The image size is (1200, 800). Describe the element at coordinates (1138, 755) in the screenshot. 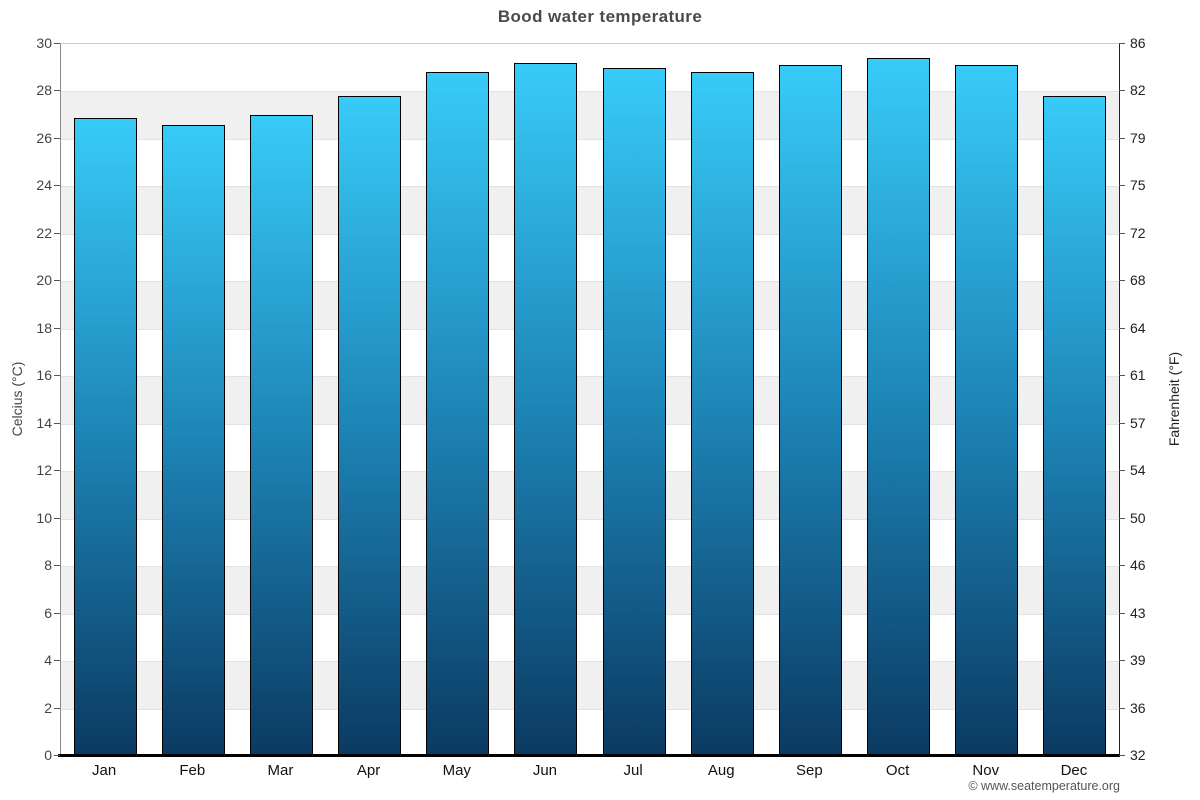

I see `ytick-fahrenheit: 32` at that location.